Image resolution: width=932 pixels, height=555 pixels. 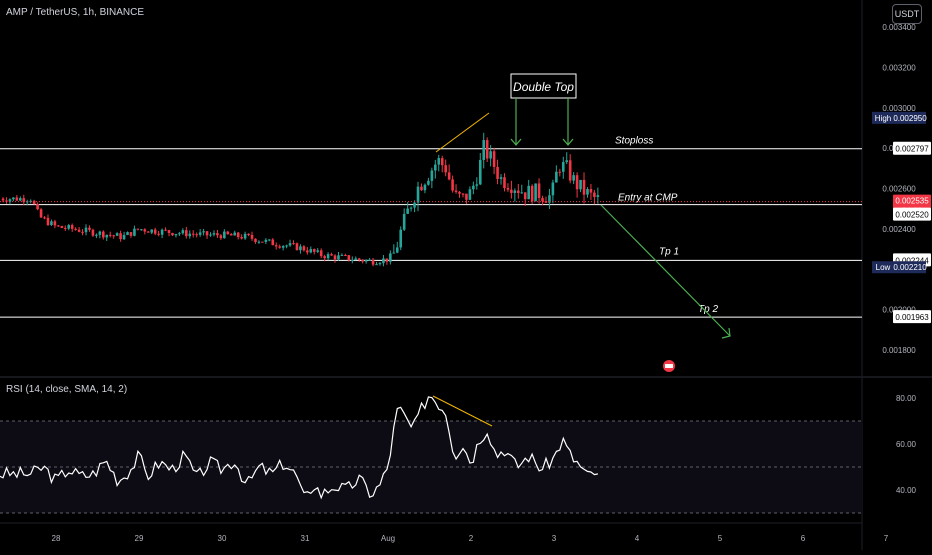 I want to click on currency-button: USDT, so click(x=907, y=14).